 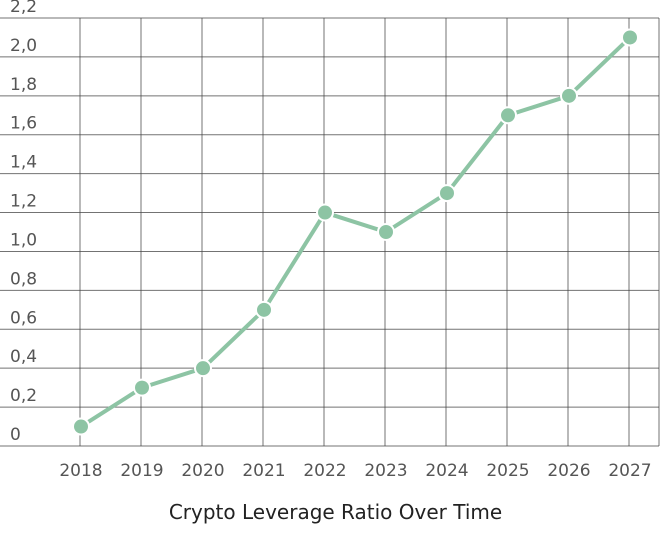 I want to click on y-tick-label: 2,0, so click(x=23, y=46).